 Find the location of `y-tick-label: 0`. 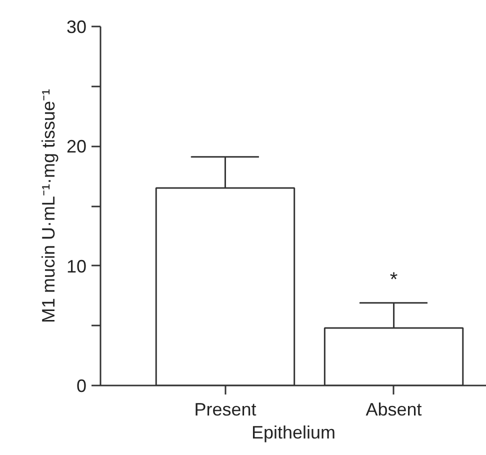

y-tick-label: 0 is located at coordinates (81, 386).